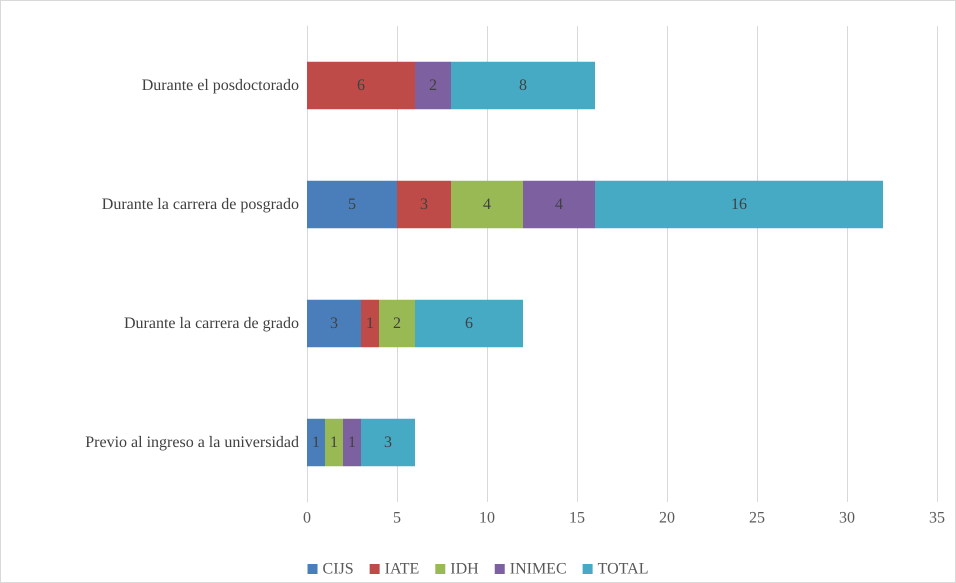  Describe the element at coordinates (623, 569) in the screenshot. I see `legend-label: TOTAL` at that location.